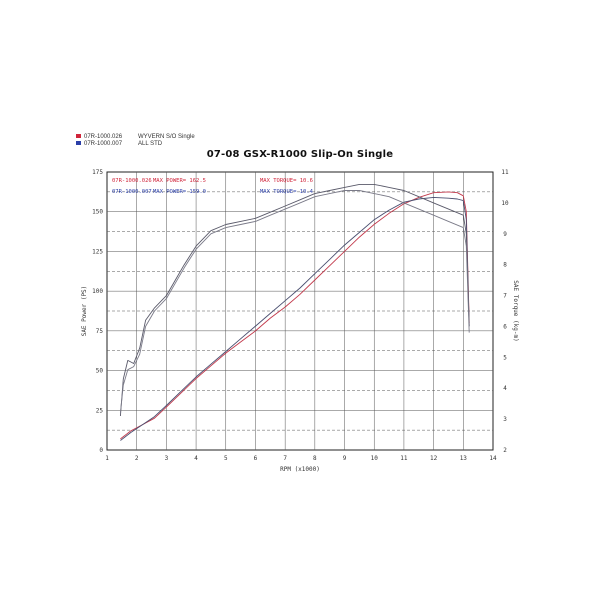 This screenshot has height=600, width=600. What do you see at coordinates (505, 296) in the screenshot?
I see `y2-tick-label: 7` at bounding box center [505, 296].